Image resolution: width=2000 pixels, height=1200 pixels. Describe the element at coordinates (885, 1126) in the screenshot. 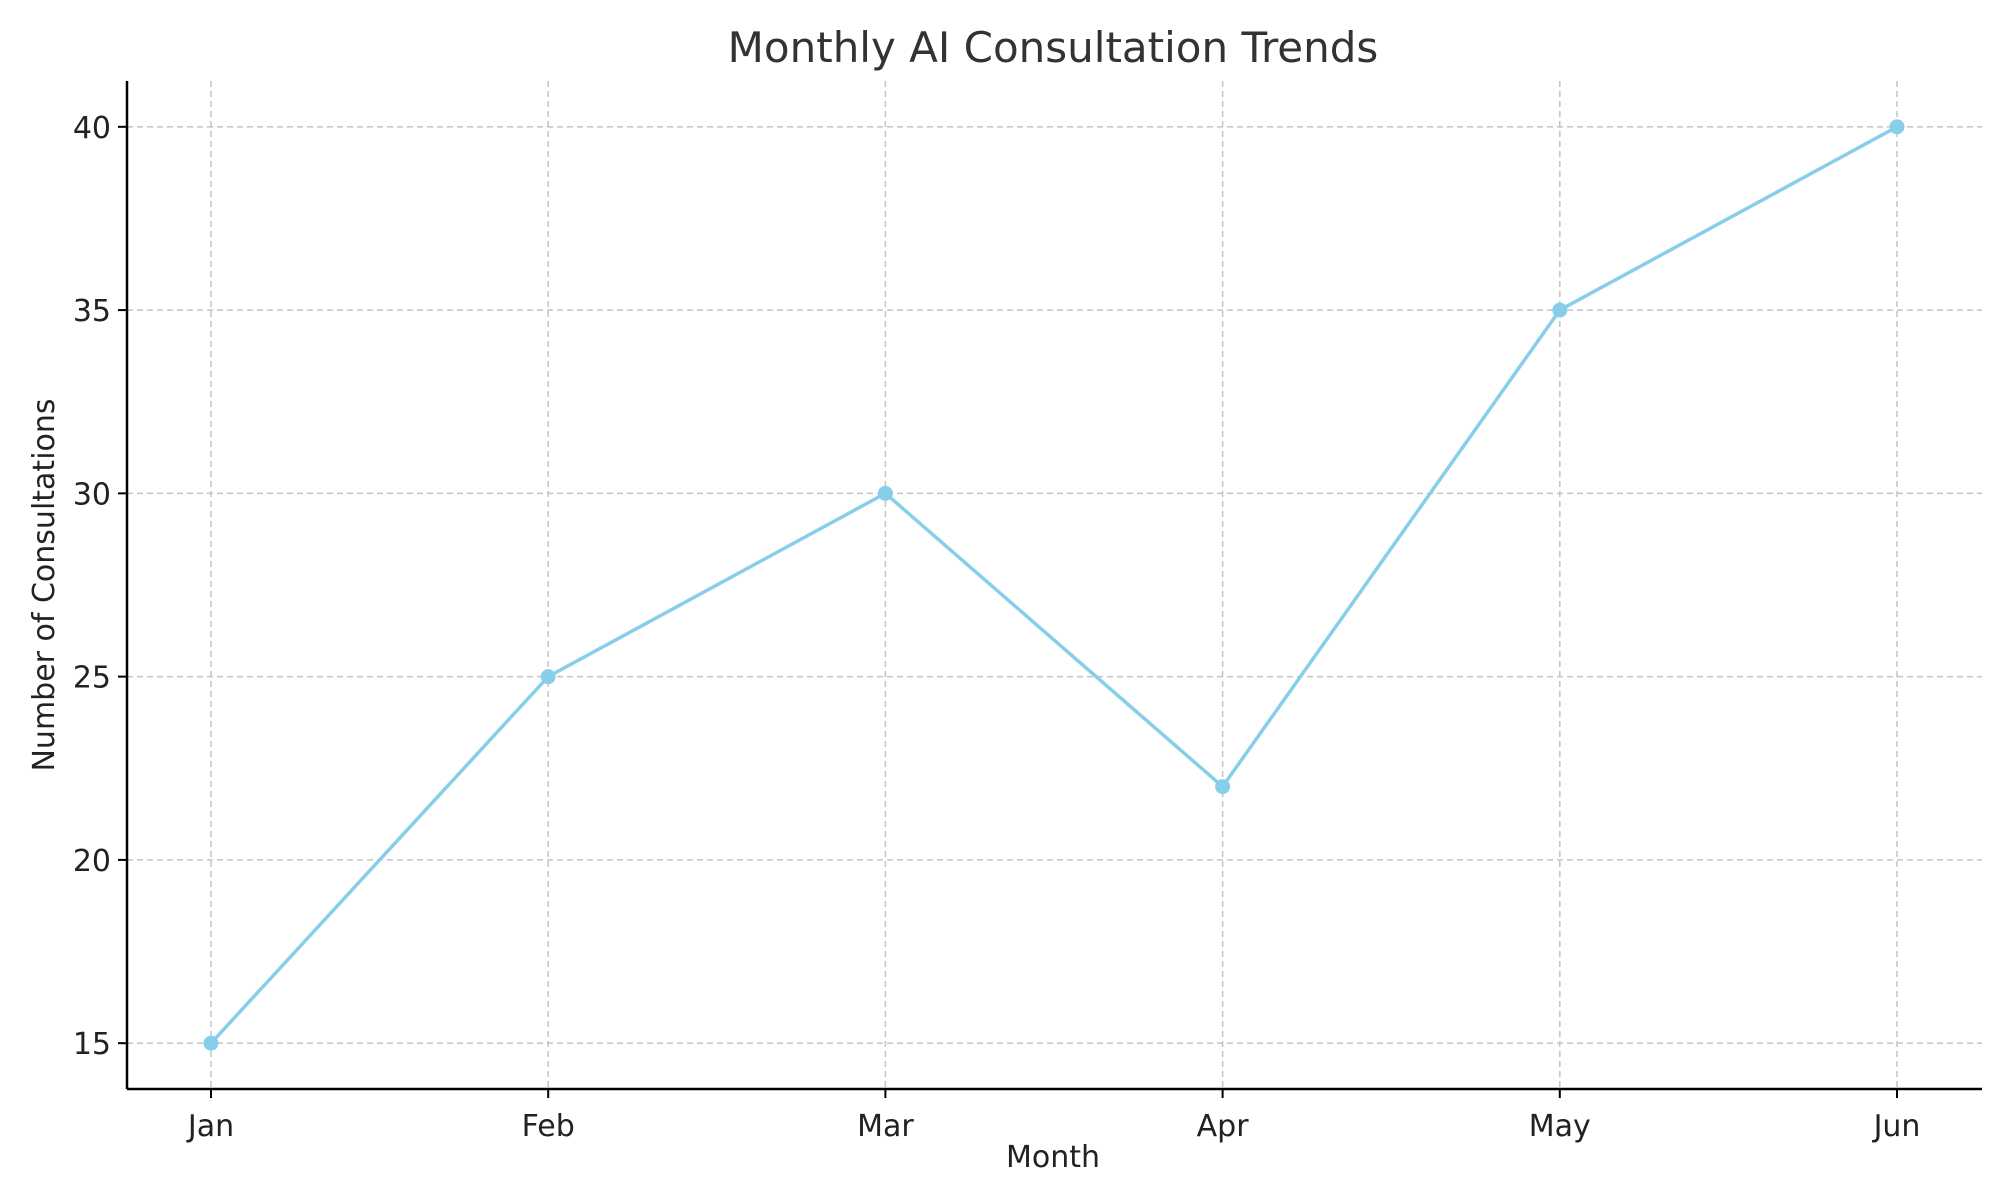

I see `x-tick-label: Mar` at that location.